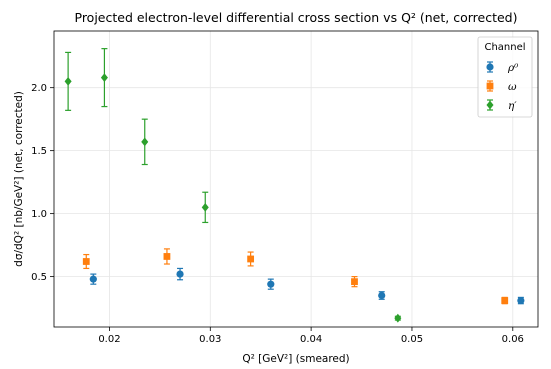 Image resolution: width=551 pixels, height=369 pixels. Describe the element at coordinates (295, 359) in the screenshot. I see `x-axis-label: Q² [GeV²] (smeared)` at that location.